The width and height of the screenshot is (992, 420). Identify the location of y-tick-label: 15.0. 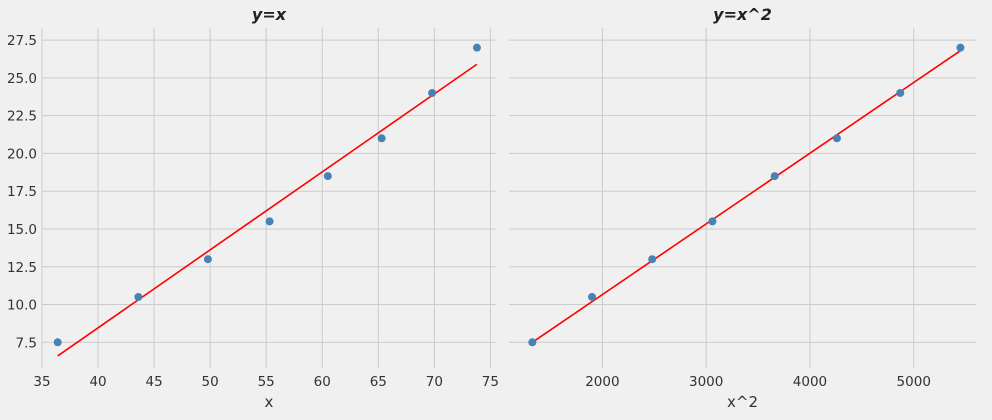
(22, 230).